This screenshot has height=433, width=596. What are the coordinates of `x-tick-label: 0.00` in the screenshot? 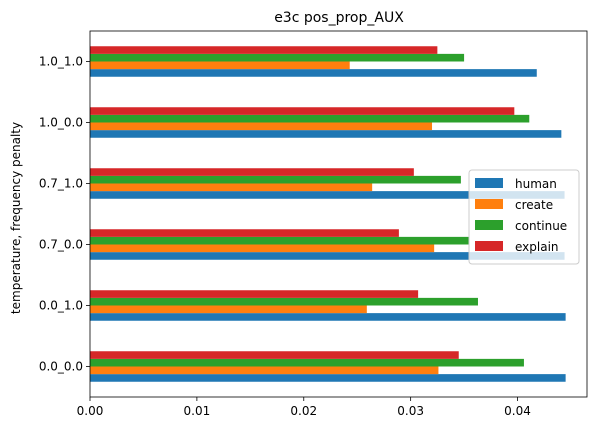 It's located at (90, 411).